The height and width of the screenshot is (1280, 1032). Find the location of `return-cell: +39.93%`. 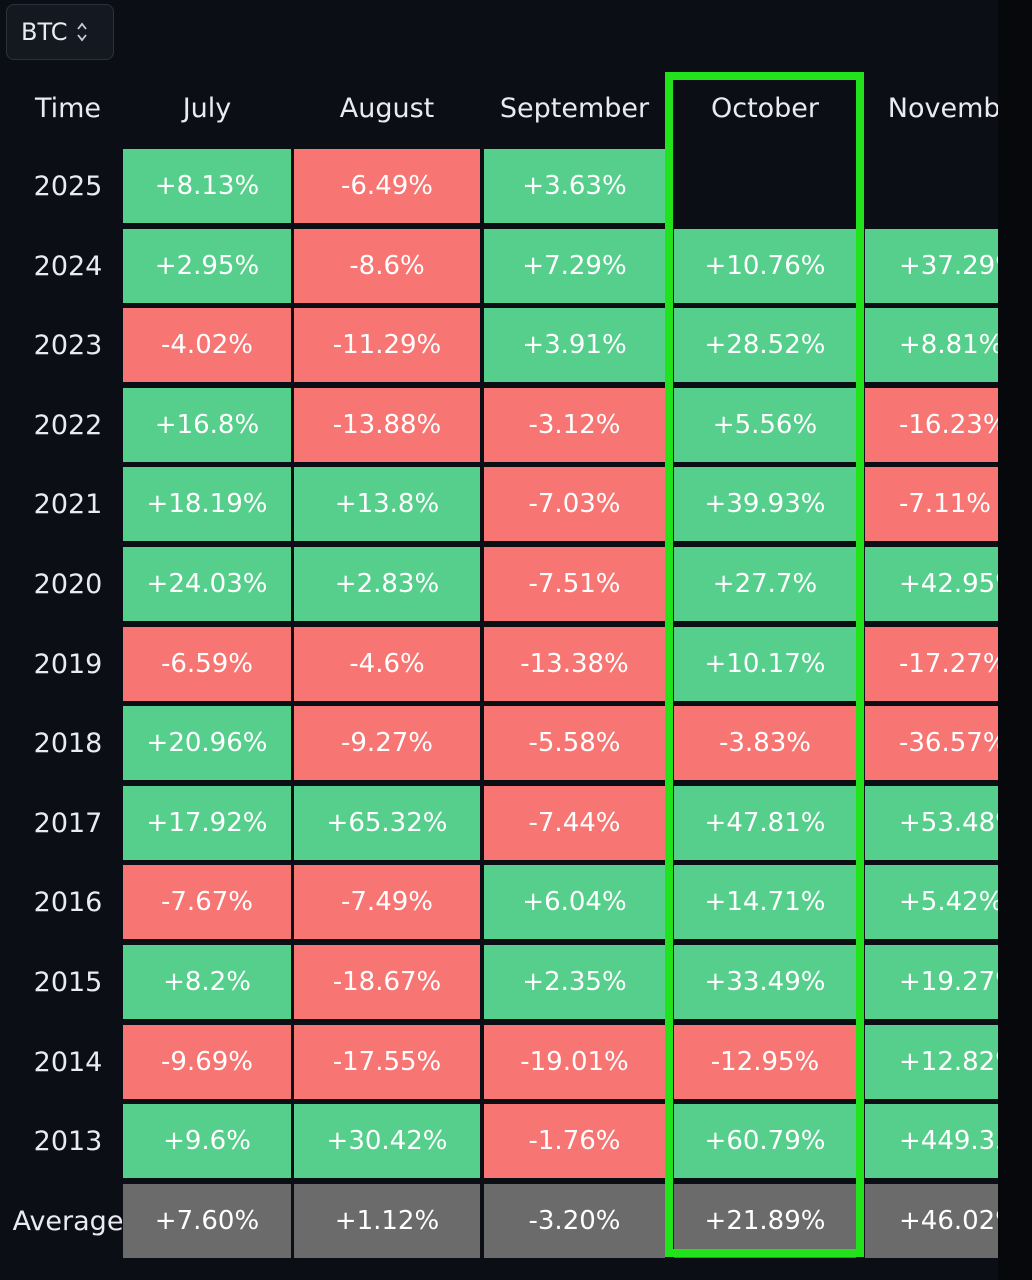

return-cell: +39.93% is located at coordinates (765, 504).